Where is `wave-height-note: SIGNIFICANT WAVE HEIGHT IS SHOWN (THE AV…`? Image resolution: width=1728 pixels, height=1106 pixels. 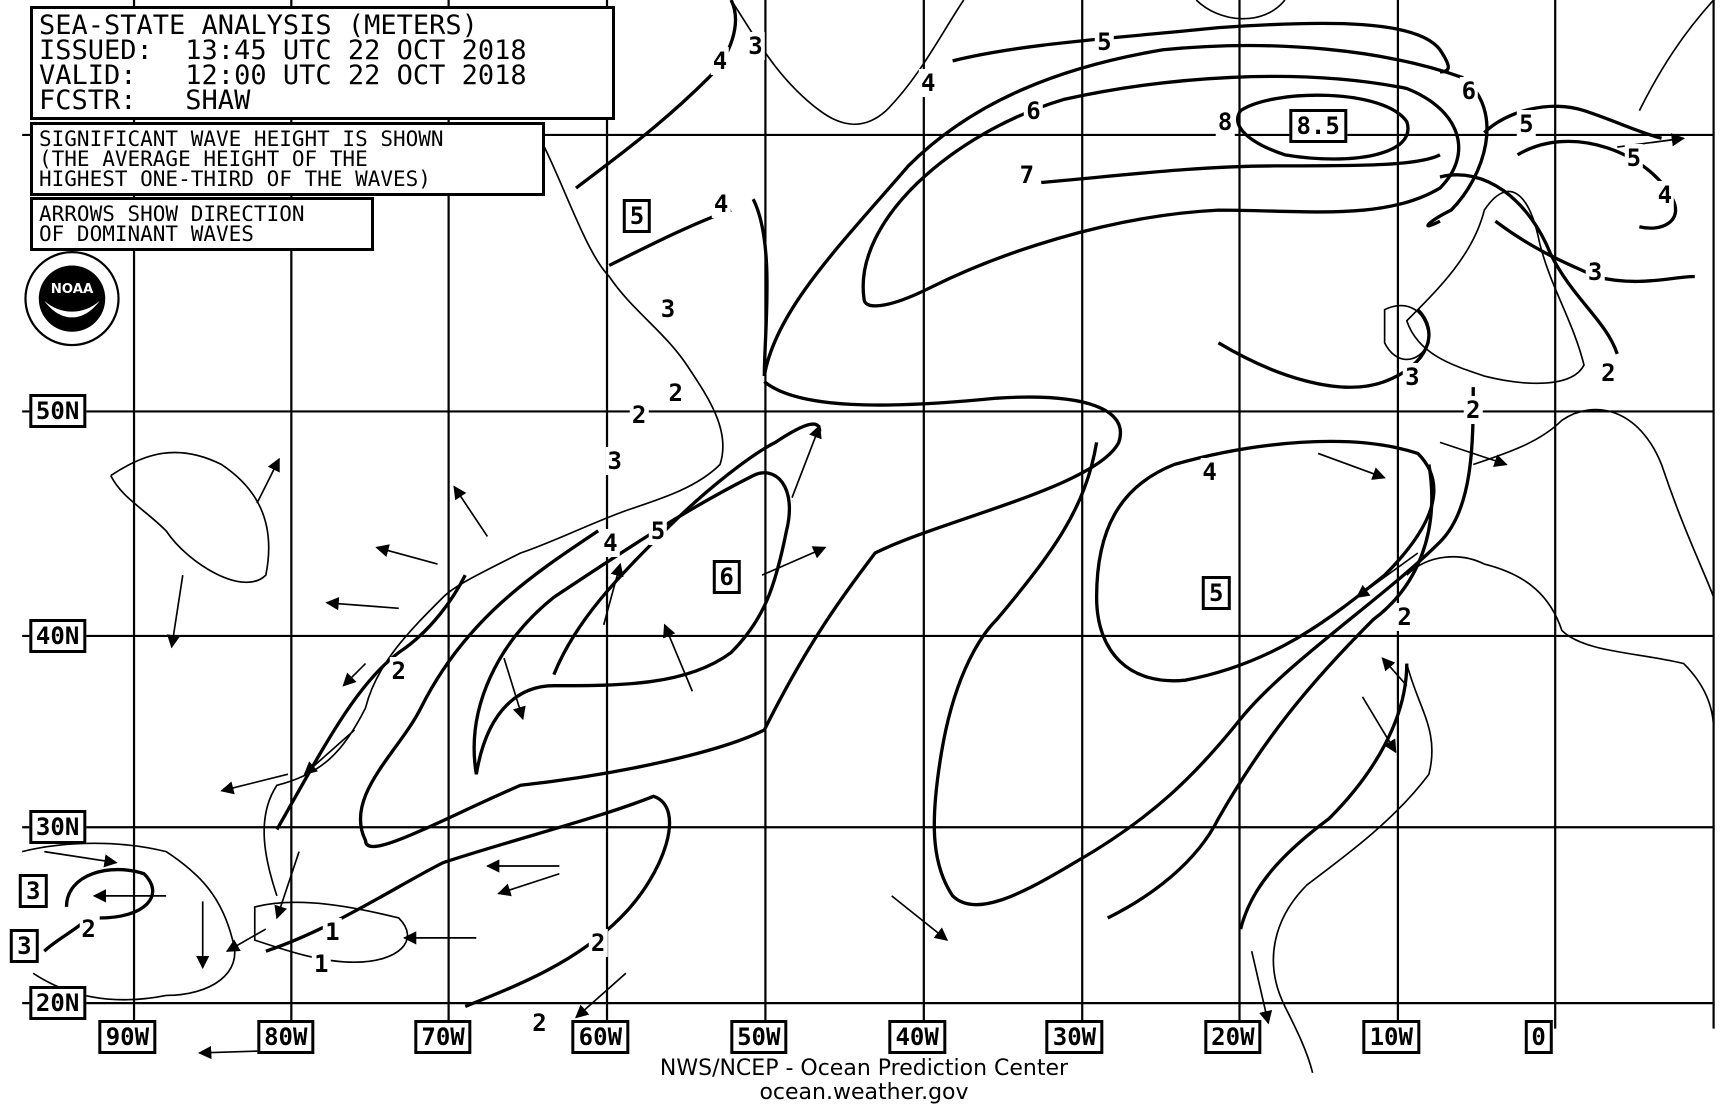 wave-height-note: SIGNIFICANT WAVE HEIGHT IS SHOWN (THE AV… is located at coordinates (287, 159).